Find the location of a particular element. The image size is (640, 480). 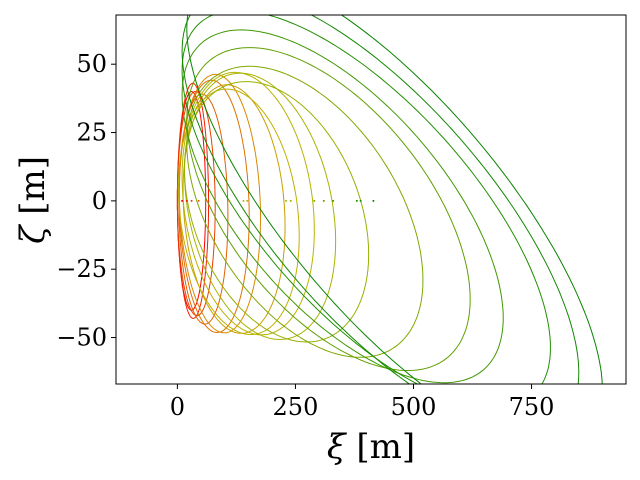

y-tick-label: 0 is located at coordinates (99, 201).